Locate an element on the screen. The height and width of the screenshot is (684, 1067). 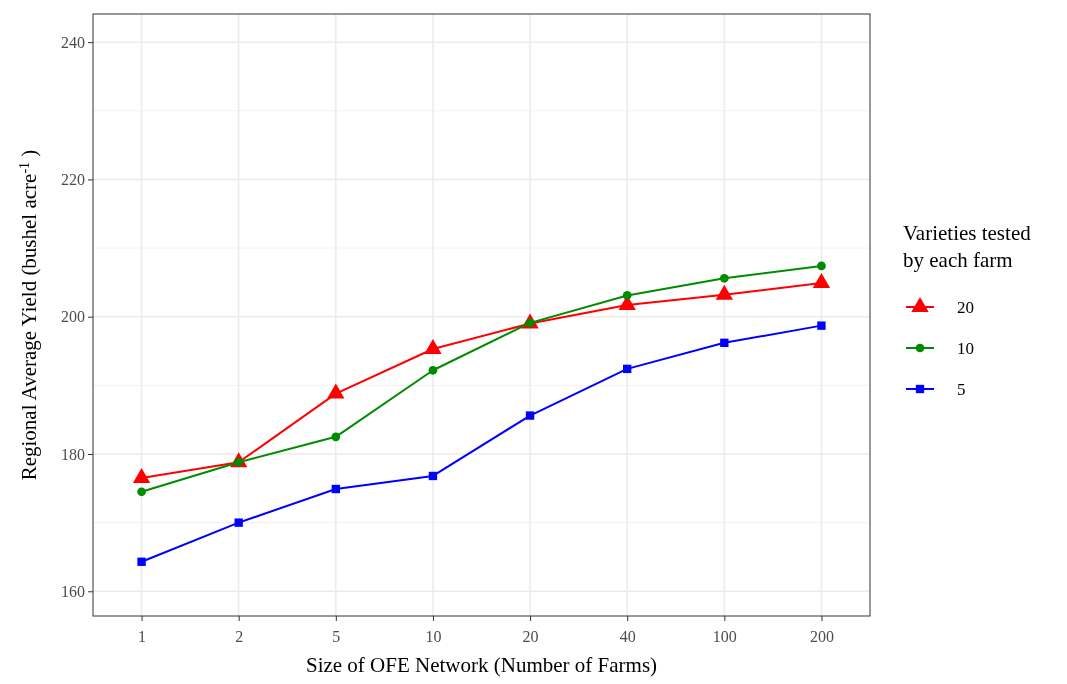
x-axis-title: Size of OFE Network (Number of Farms) is located at coordinates (481, 665).